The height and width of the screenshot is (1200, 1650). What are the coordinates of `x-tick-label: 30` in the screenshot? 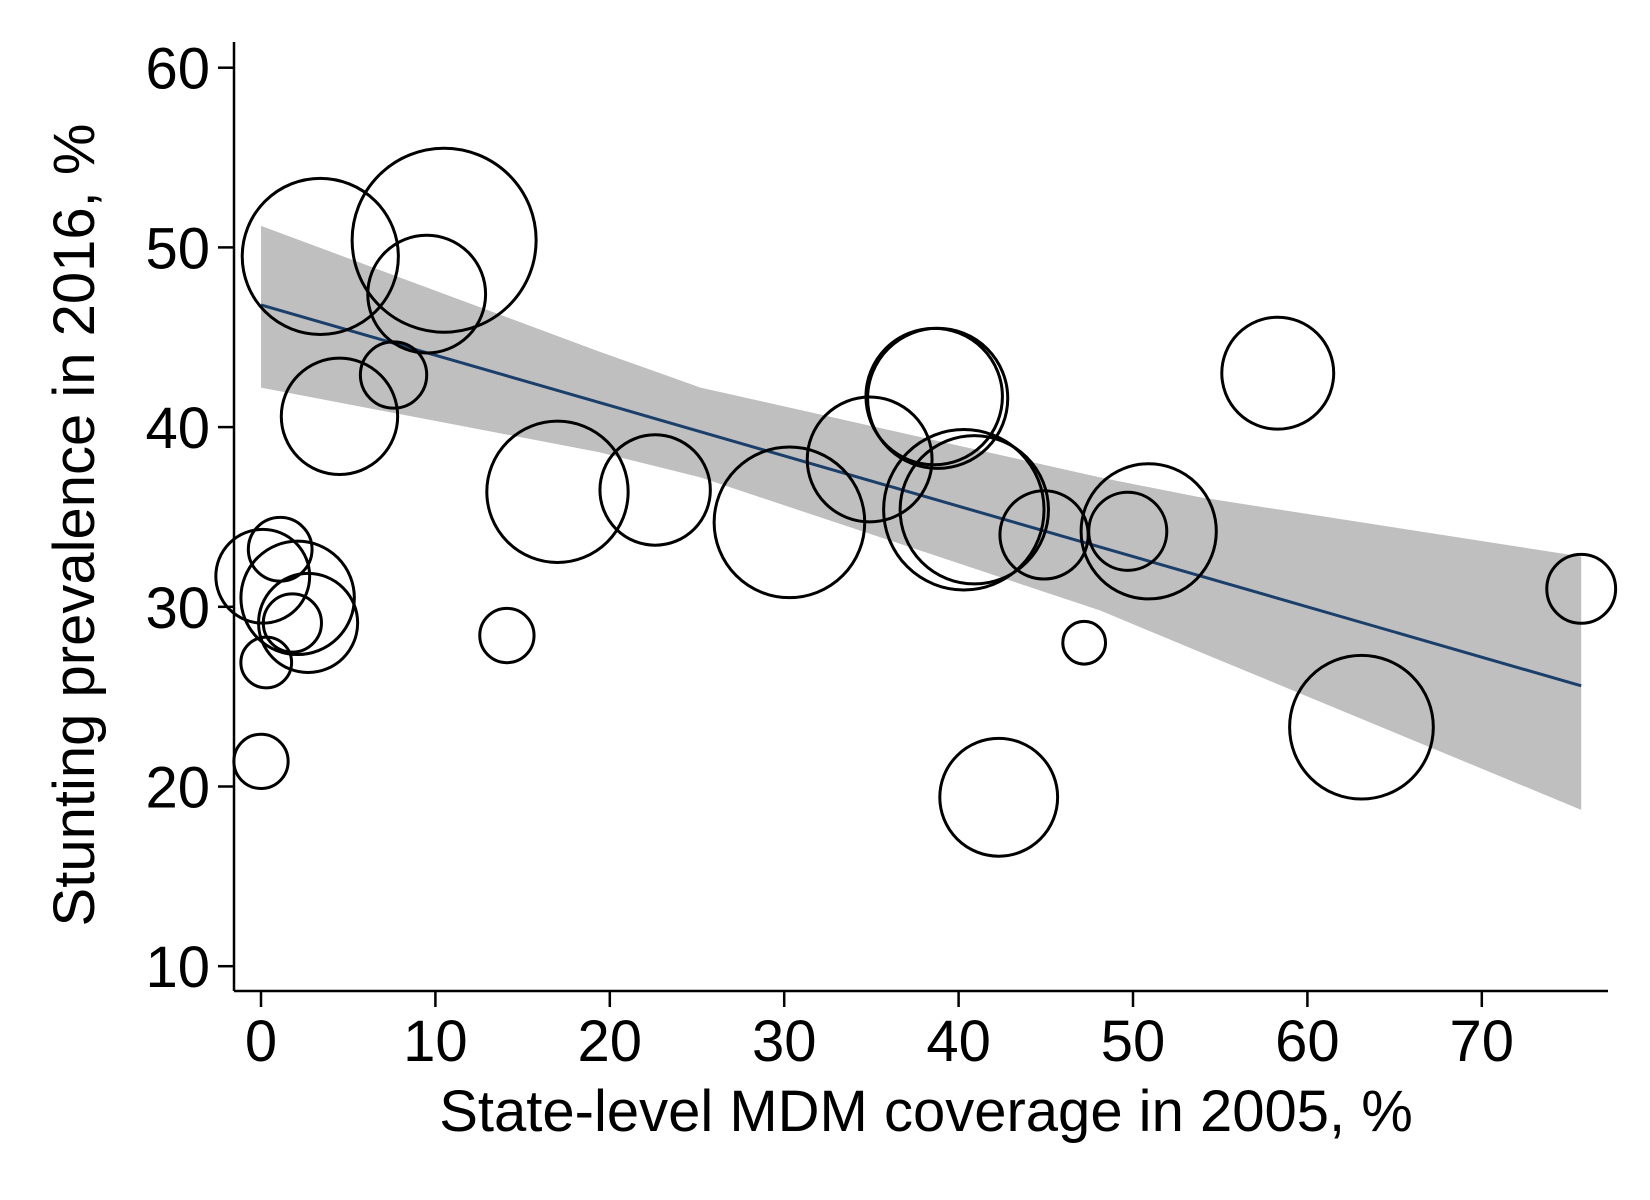 It's located at (784, 1041).